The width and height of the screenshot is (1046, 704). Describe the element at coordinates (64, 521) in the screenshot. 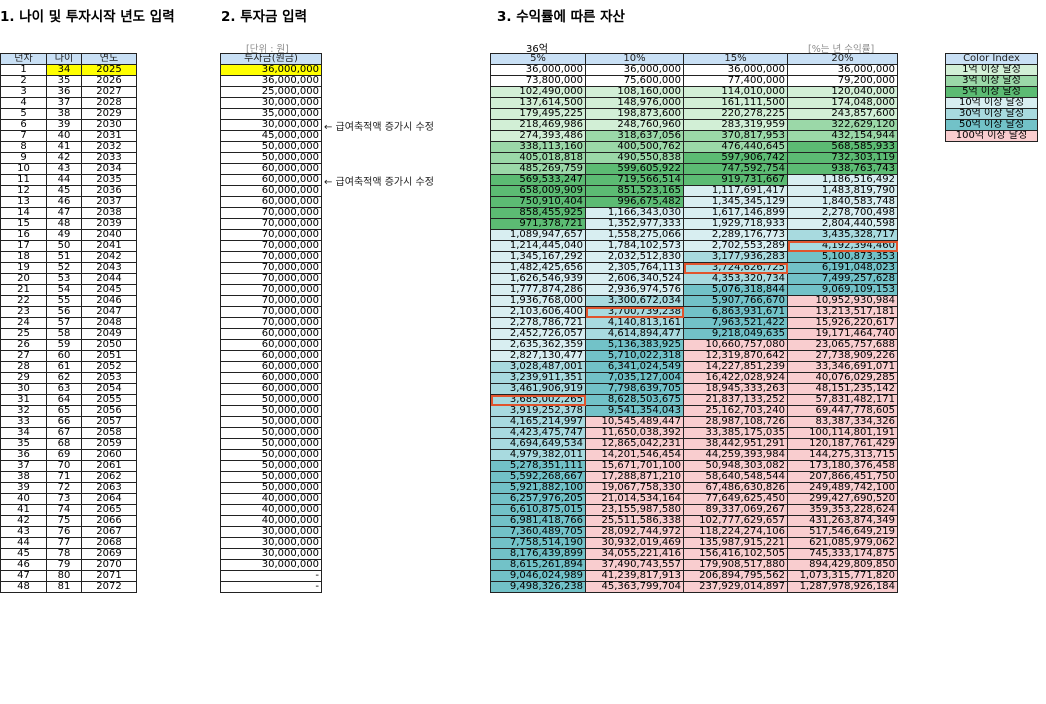

I see `age-cell: 75` at that location.